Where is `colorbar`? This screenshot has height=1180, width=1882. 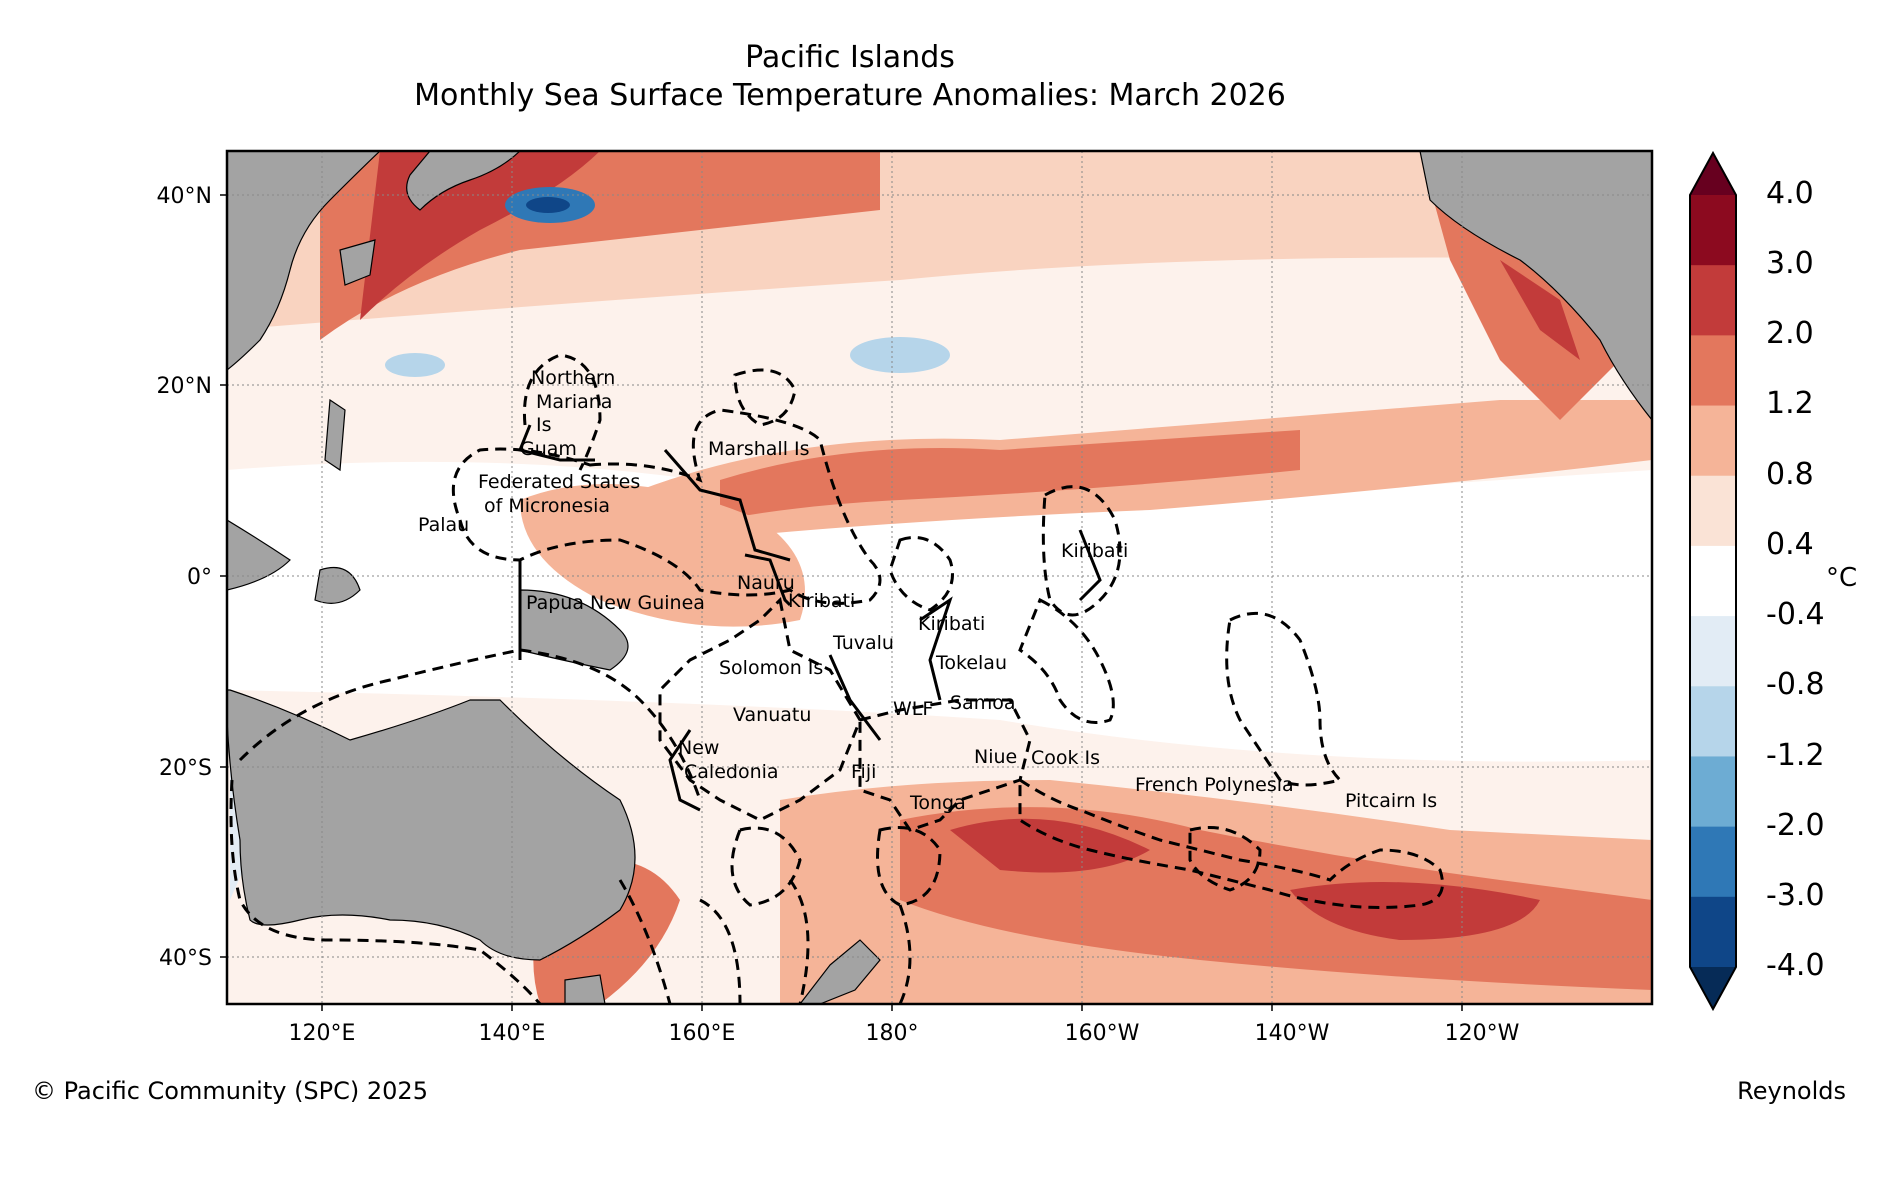
colorbar is located at coordinates (1713, 581).